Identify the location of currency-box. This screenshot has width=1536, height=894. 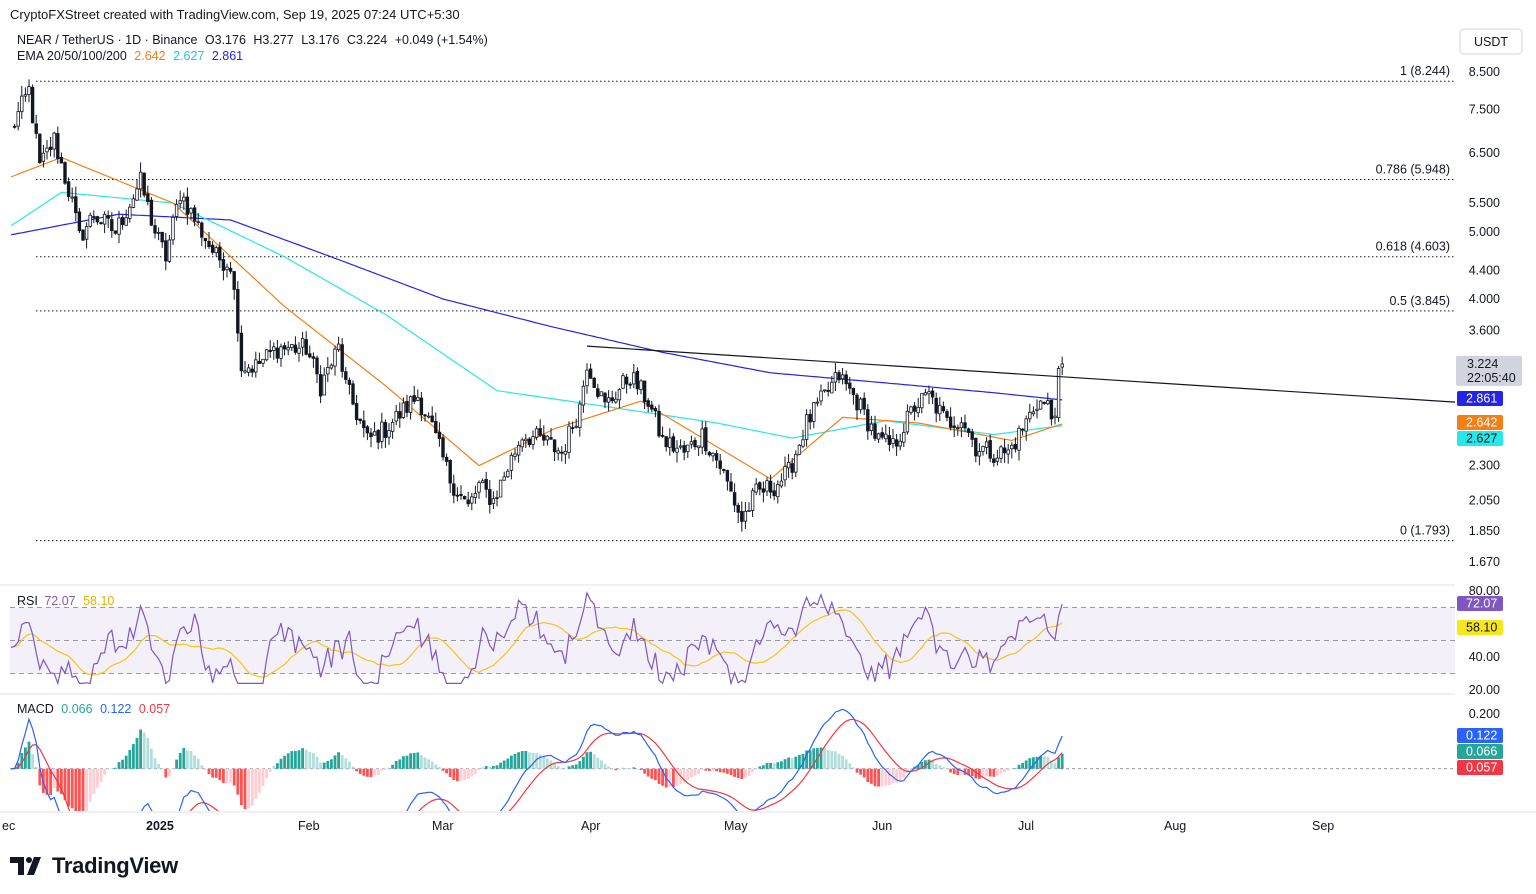
(1491, 41).